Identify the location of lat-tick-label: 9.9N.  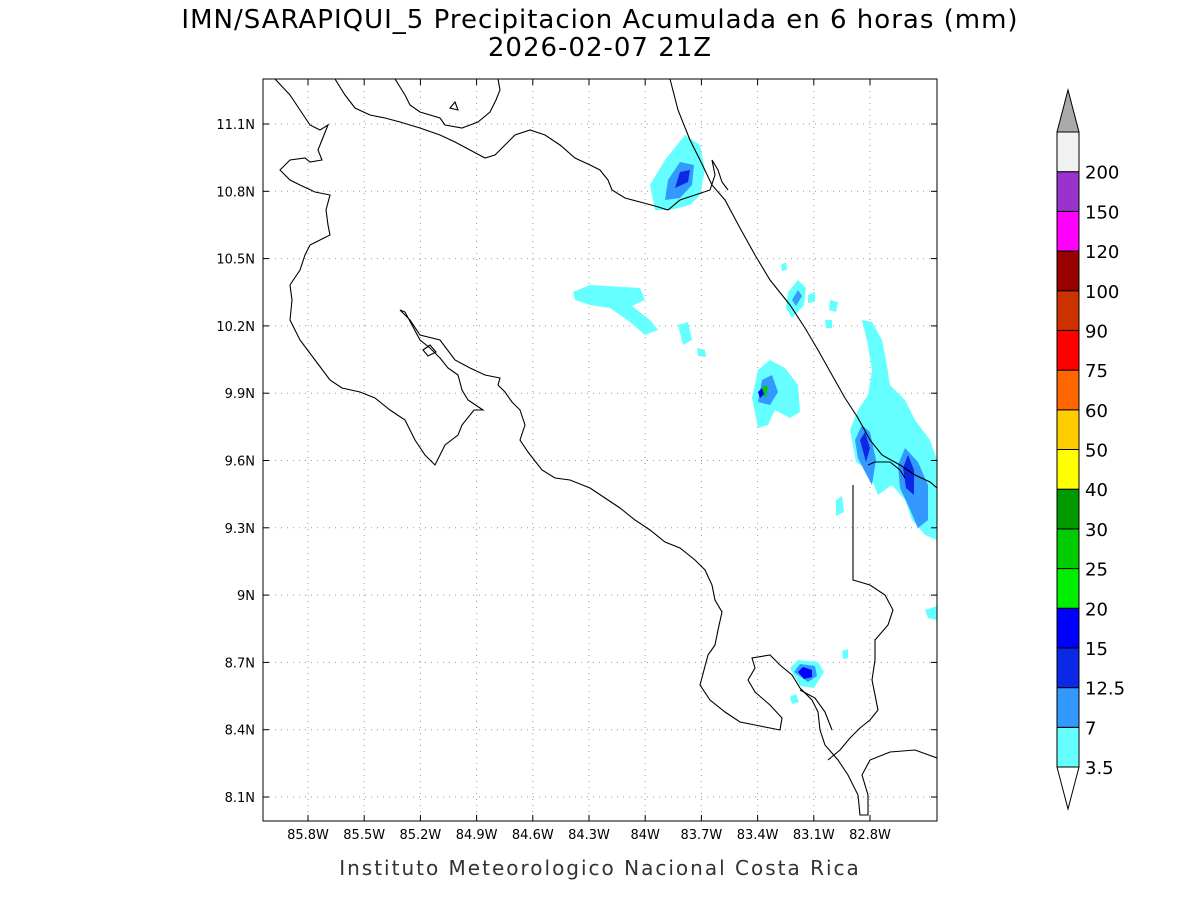
(240, 394).